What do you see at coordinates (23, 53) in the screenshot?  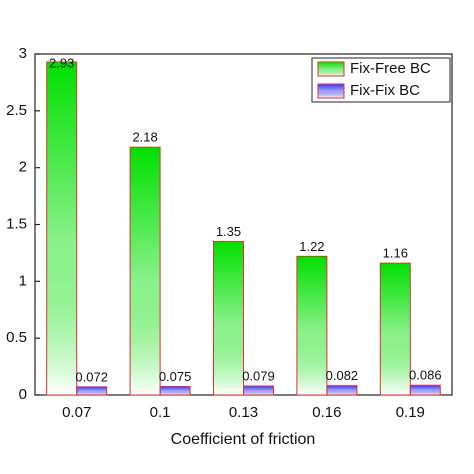 I see `y-tick-label: 3` at bounding box center [23, 53].